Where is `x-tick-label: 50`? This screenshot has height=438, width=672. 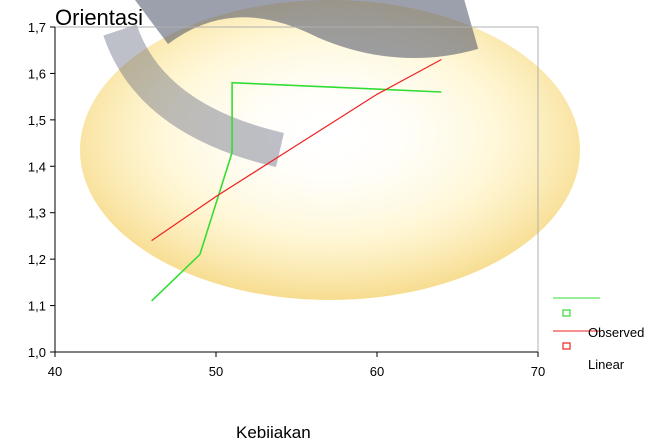
x-tick-label: 50 is located at coordinates (216, 371).